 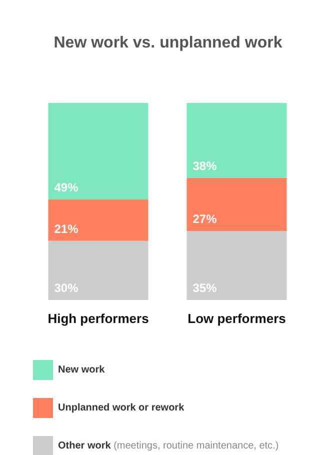 I want to click on legend-label: Unplanned work or rework, so click(x=121, y=408).